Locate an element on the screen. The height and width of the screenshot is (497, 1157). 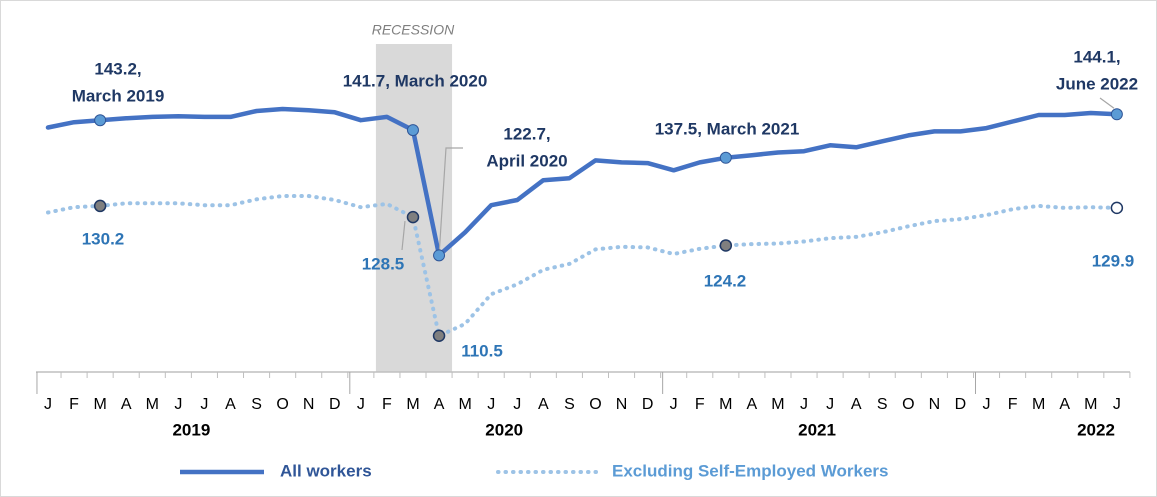
annotation: 141.7, March 2020 is located at coordinates (415, 80).